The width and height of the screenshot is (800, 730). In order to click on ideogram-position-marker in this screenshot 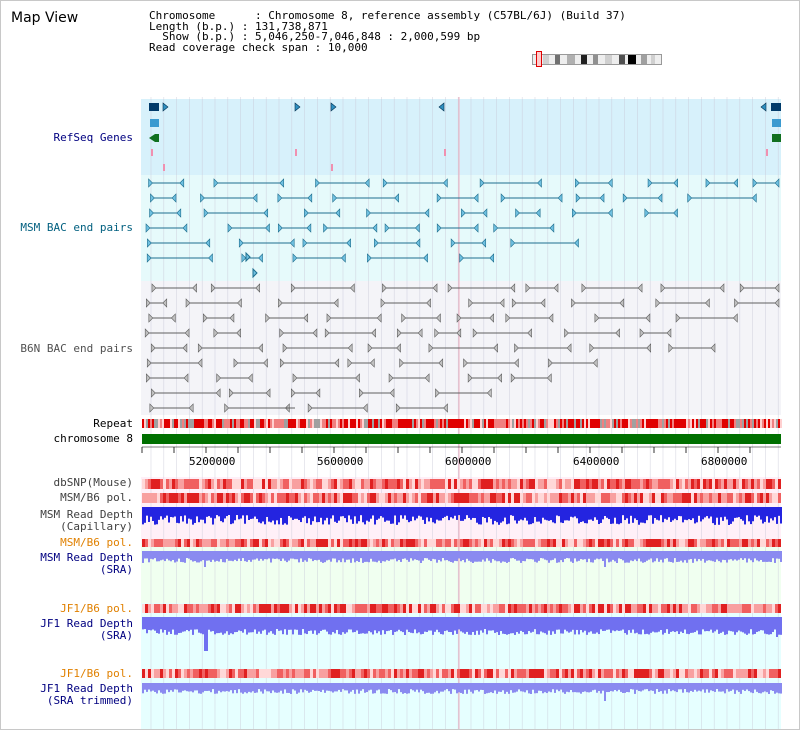, I will do `click(539, 59)`.